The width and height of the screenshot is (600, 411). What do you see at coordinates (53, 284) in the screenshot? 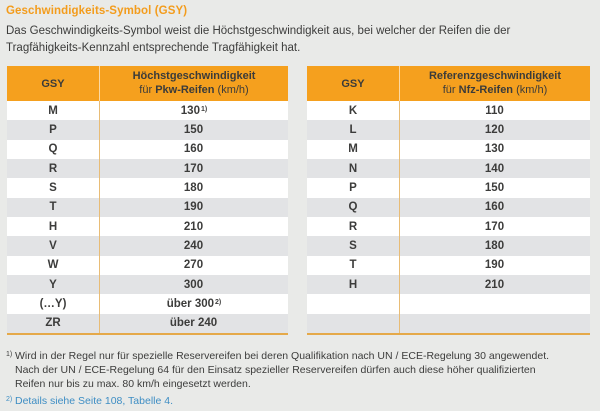
I see `gsy-cell: Y` at bounding box center [53, 284].